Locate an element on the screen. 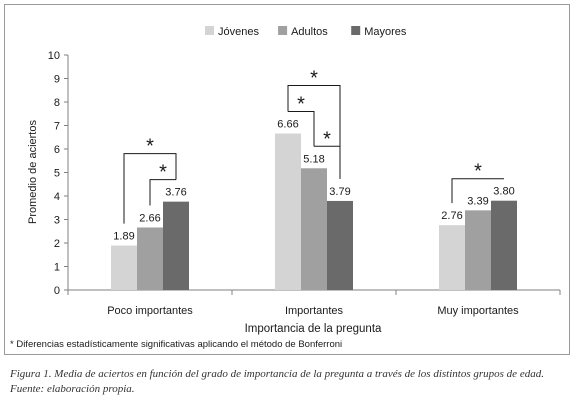 The height and width of the screenshot is (411, 580). y-tick-label: 10 is located at coordinates (54, 56).